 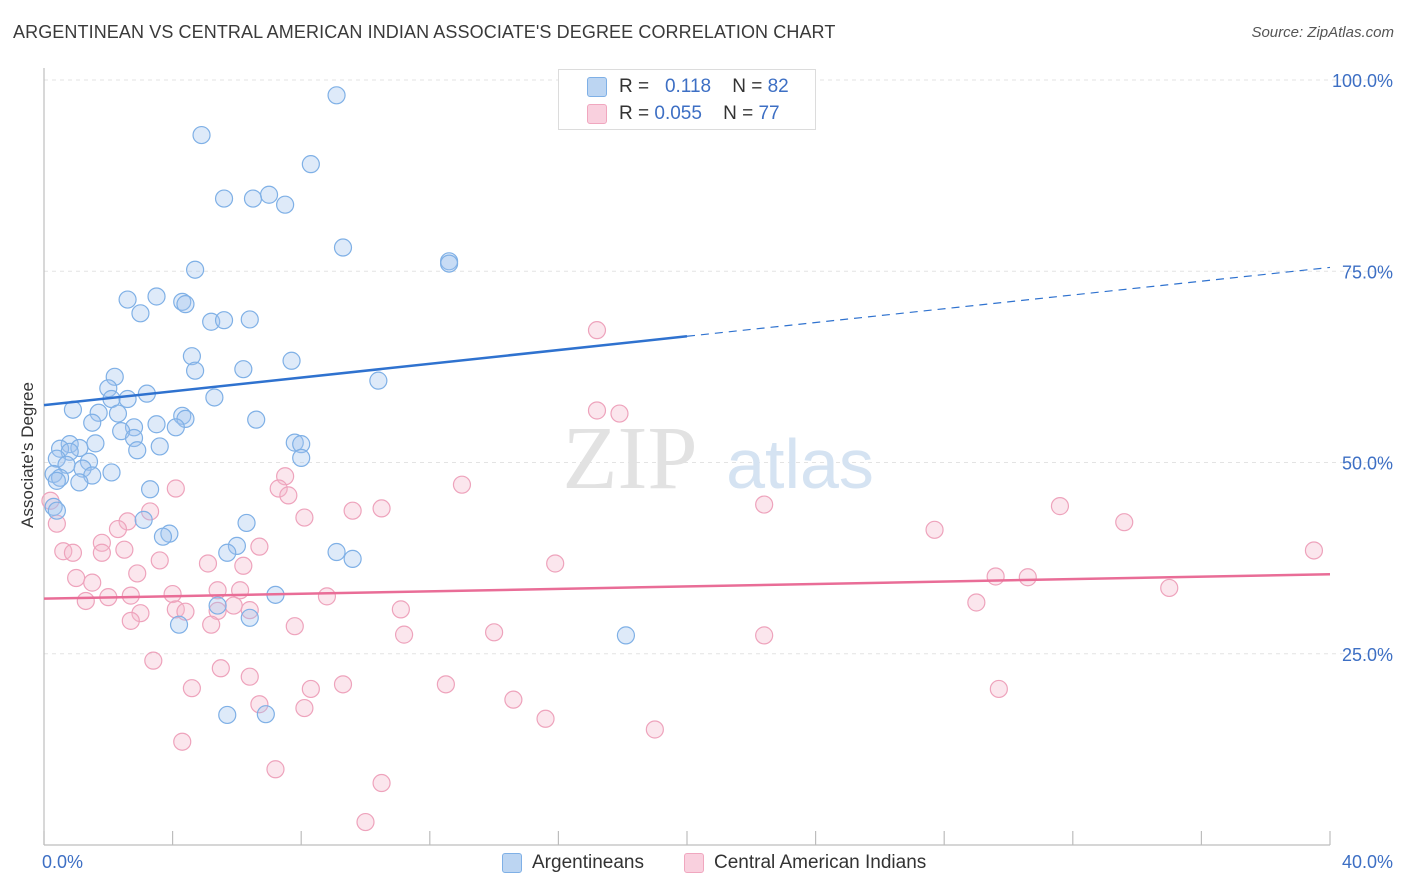 I want to click on legend-label-central-american-indians: Central American Indians, so click(x=820, y=862).